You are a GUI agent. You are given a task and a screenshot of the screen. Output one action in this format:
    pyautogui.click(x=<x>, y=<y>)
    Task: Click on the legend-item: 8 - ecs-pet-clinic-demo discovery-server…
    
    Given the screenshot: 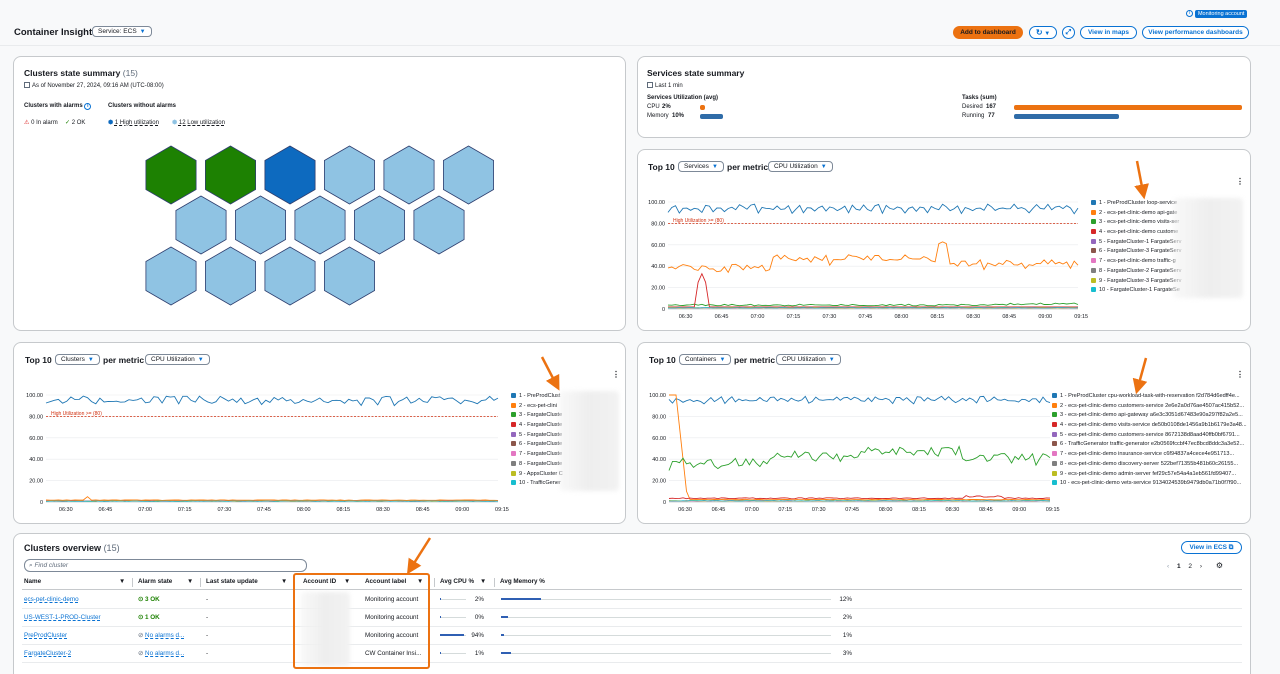 What is the action you would take?
    pyautogui.click(x=1150, y=465)
    